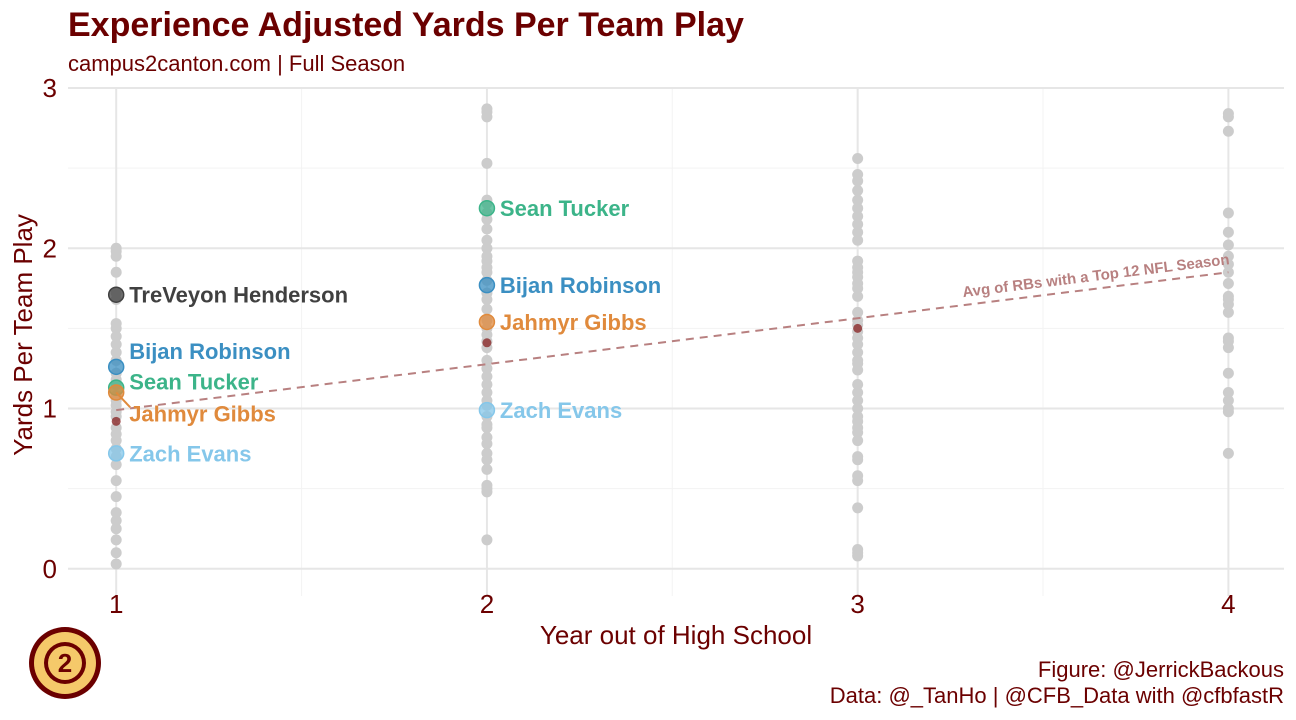 This screenshot has height=720, width=1296. Describe the element at coordinates (50, 328) in the screenshot. I see `y-axis-ticks: 0 1 2 3` at that location.